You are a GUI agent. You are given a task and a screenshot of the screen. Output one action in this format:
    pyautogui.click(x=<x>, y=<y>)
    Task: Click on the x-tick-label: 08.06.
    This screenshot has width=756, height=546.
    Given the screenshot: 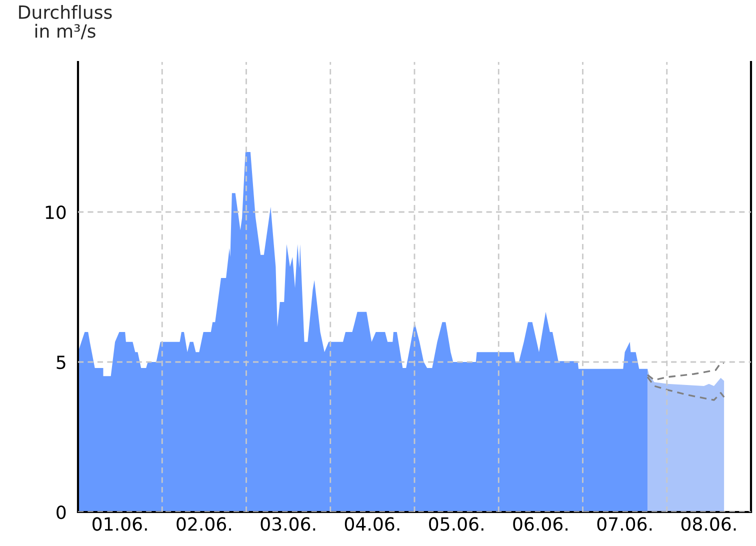 What is the action you would take?
    pyautogui.click(x=708, y=524)
    